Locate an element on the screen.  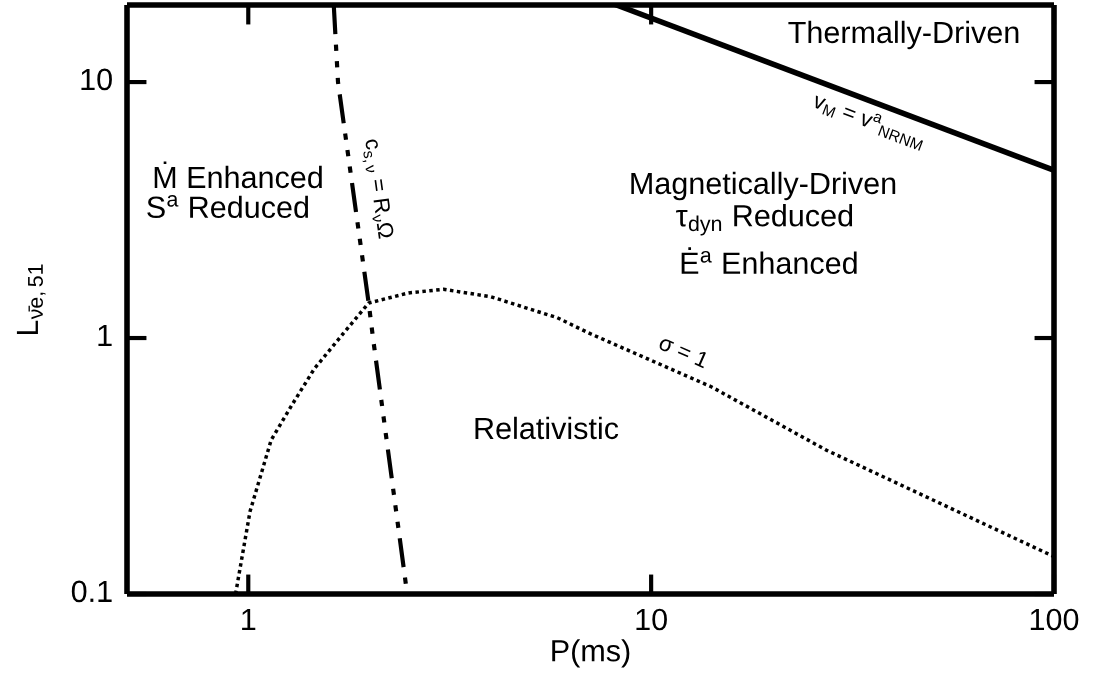
annotation: Ė$^{a}$ Enhanced is located at coordinates (769, 261).